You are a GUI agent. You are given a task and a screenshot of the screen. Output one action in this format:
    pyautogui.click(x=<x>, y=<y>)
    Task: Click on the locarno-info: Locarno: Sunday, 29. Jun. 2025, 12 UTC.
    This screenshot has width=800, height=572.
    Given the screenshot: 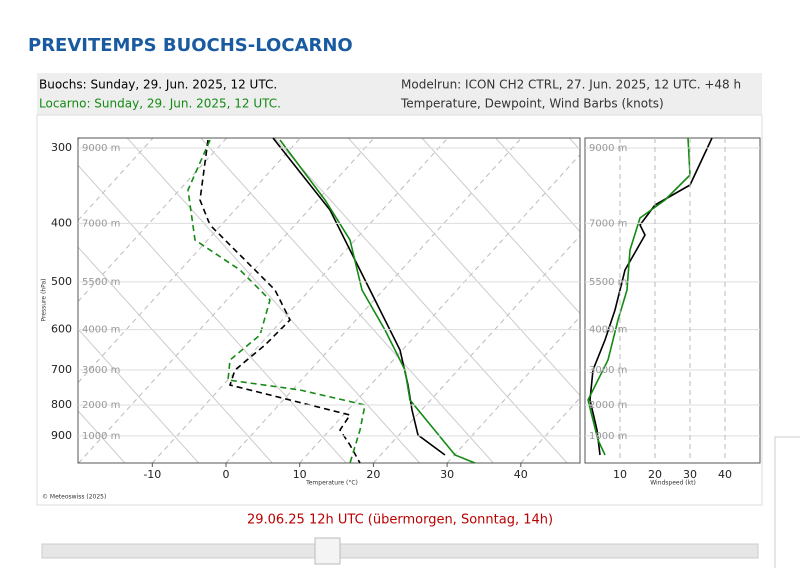 What is the action you would take?
    pyautogui.click(x=160, y=104)
    